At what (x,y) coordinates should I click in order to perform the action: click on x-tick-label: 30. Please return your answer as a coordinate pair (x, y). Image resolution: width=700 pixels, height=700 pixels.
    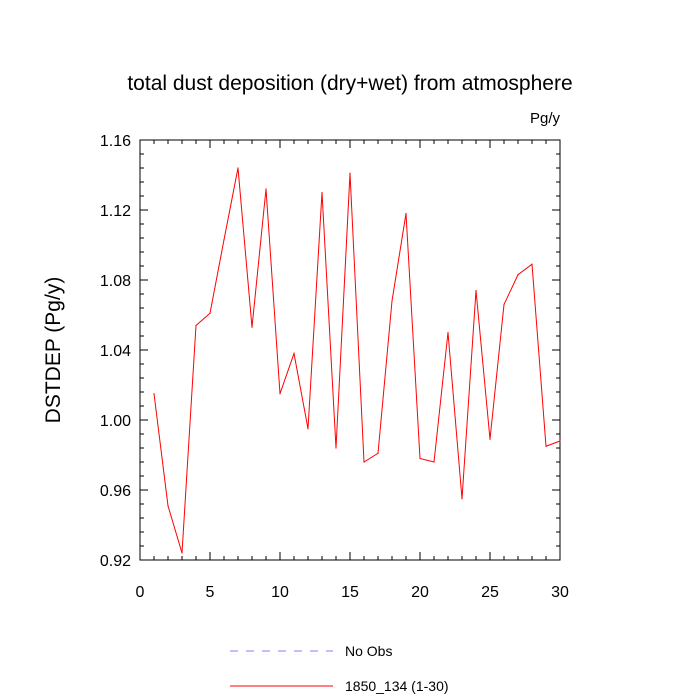
    Looking at the image, I should click on (560, 592).